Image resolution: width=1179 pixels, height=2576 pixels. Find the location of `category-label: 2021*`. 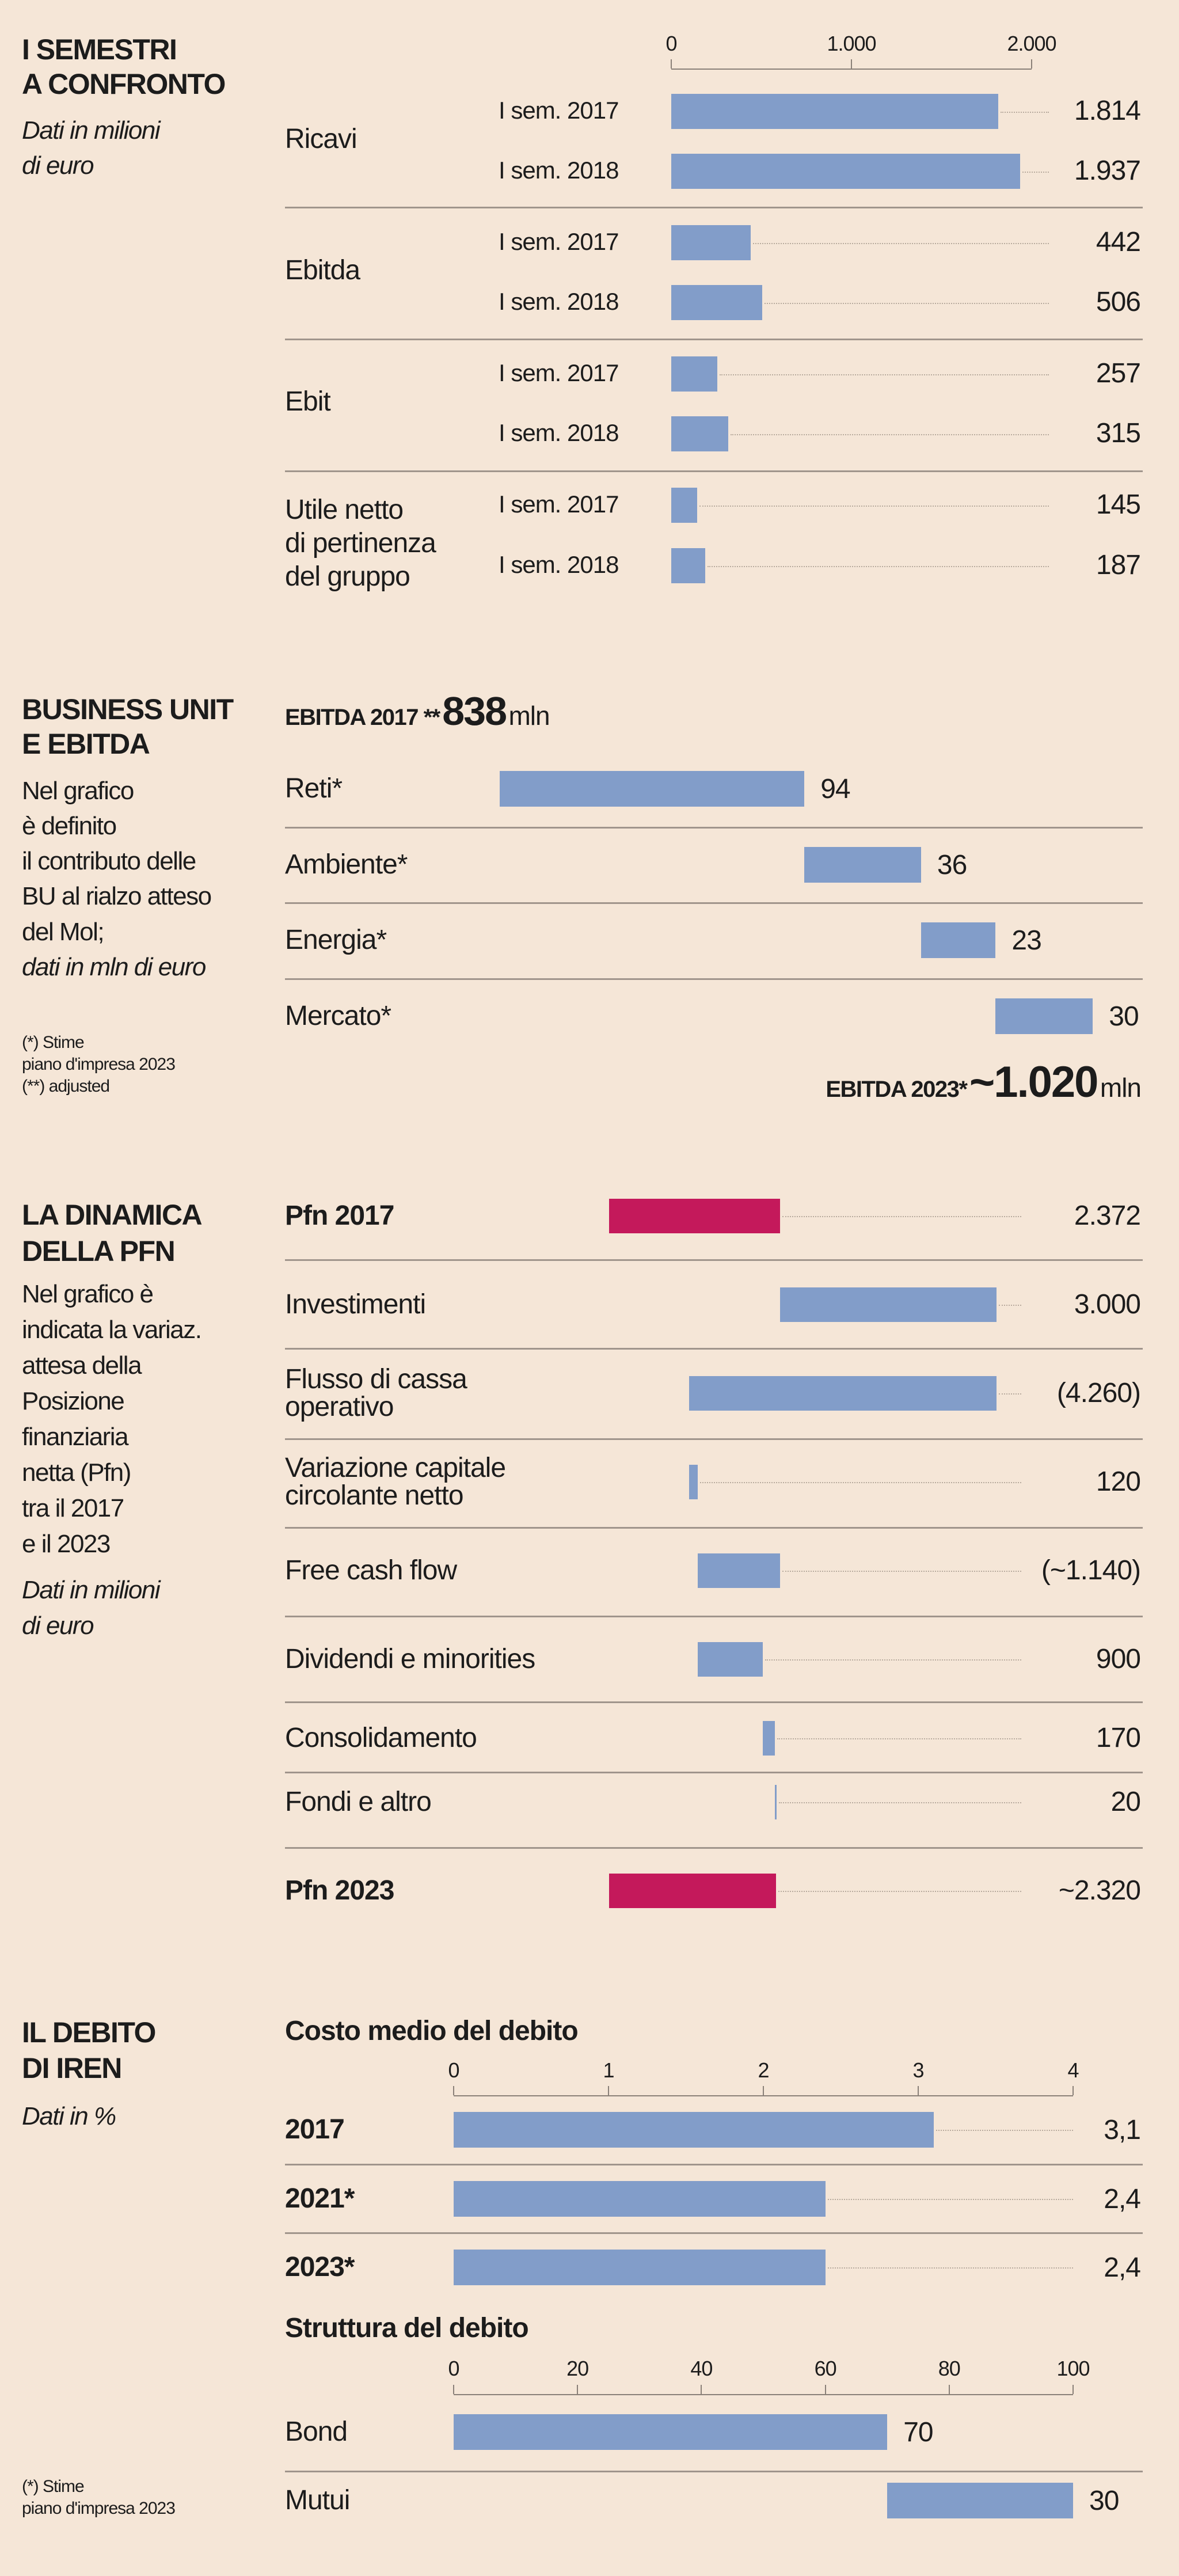

category-label: 2021* is located at coordinates (320, 2198).